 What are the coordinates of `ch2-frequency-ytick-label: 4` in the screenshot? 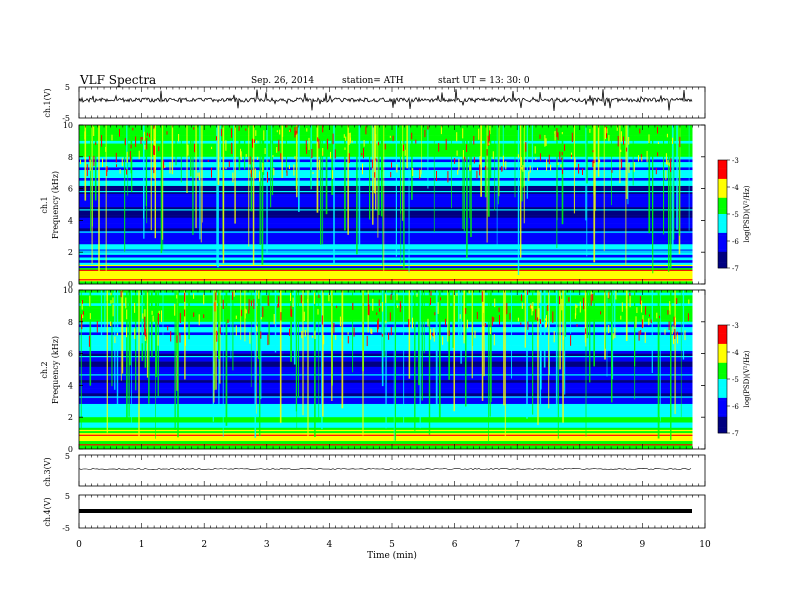 It's located at (70, 385).